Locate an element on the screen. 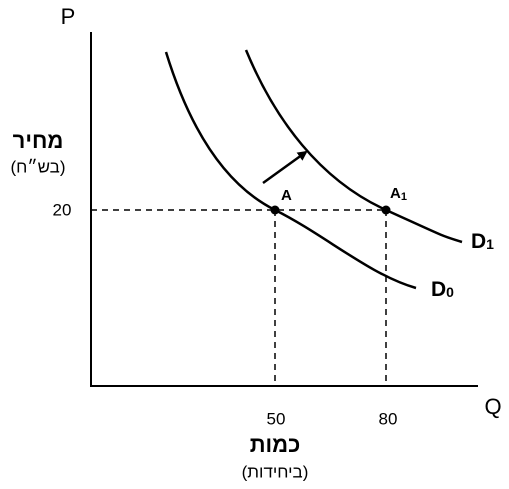 This screenshot has height=489, width=509. point-label-sub: 1 is located at coordinates (404, 197).